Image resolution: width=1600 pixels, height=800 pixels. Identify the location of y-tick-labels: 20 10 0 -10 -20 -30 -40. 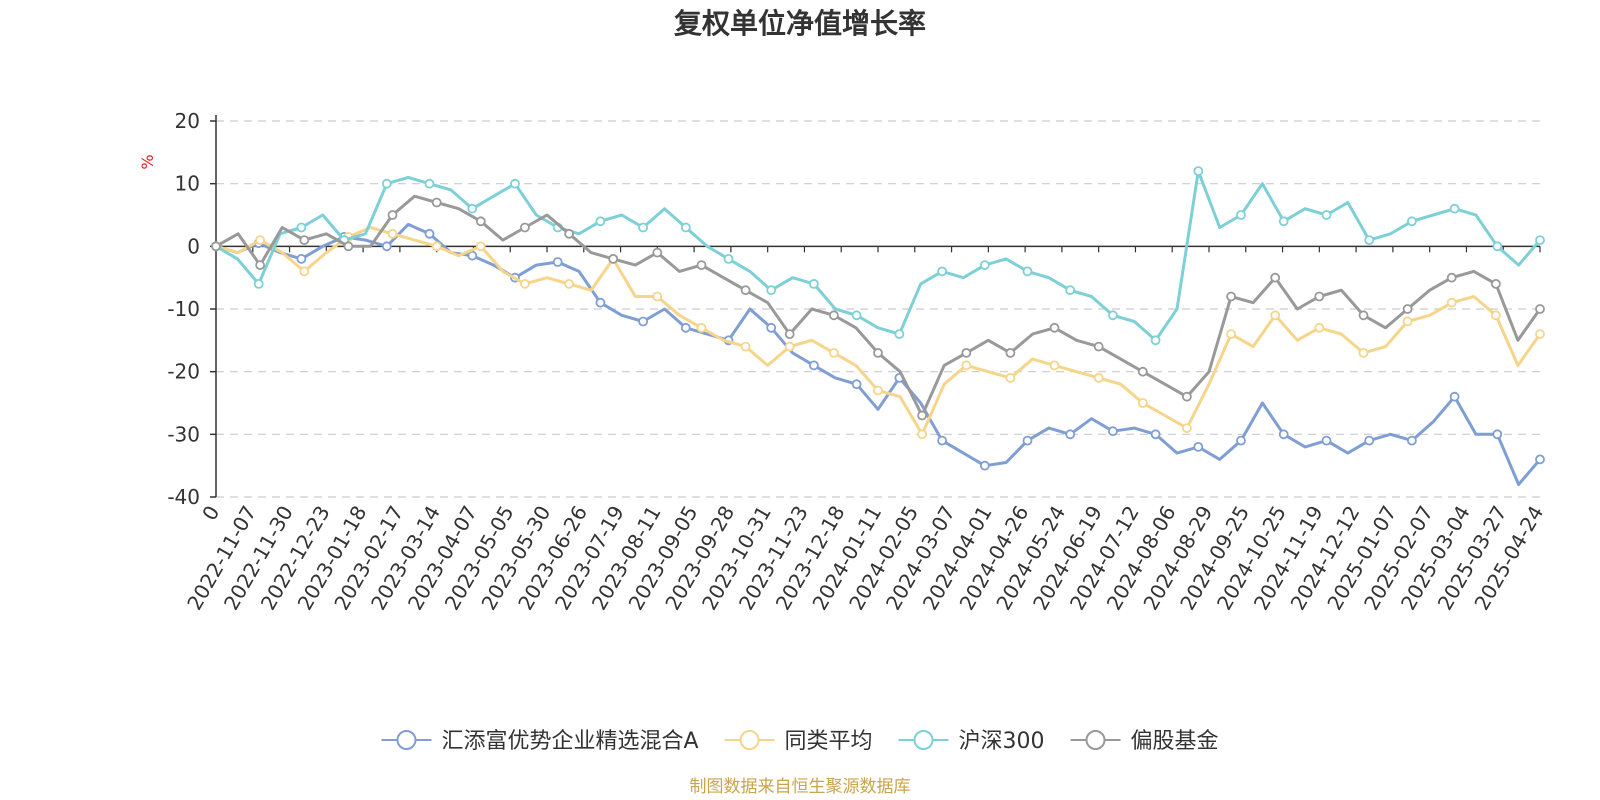
(183, 309).